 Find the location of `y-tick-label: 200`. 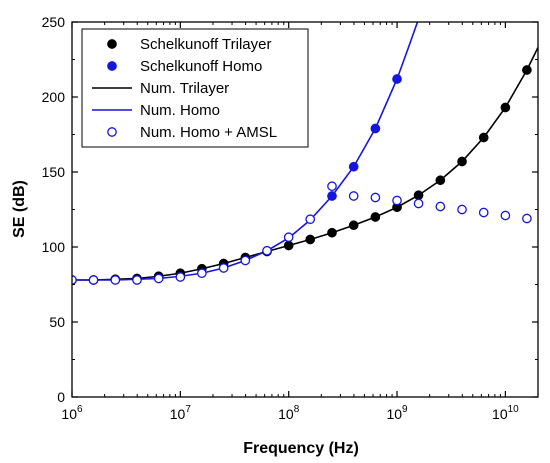

y-tick-label: 200 is located at coordinates (54, 97).